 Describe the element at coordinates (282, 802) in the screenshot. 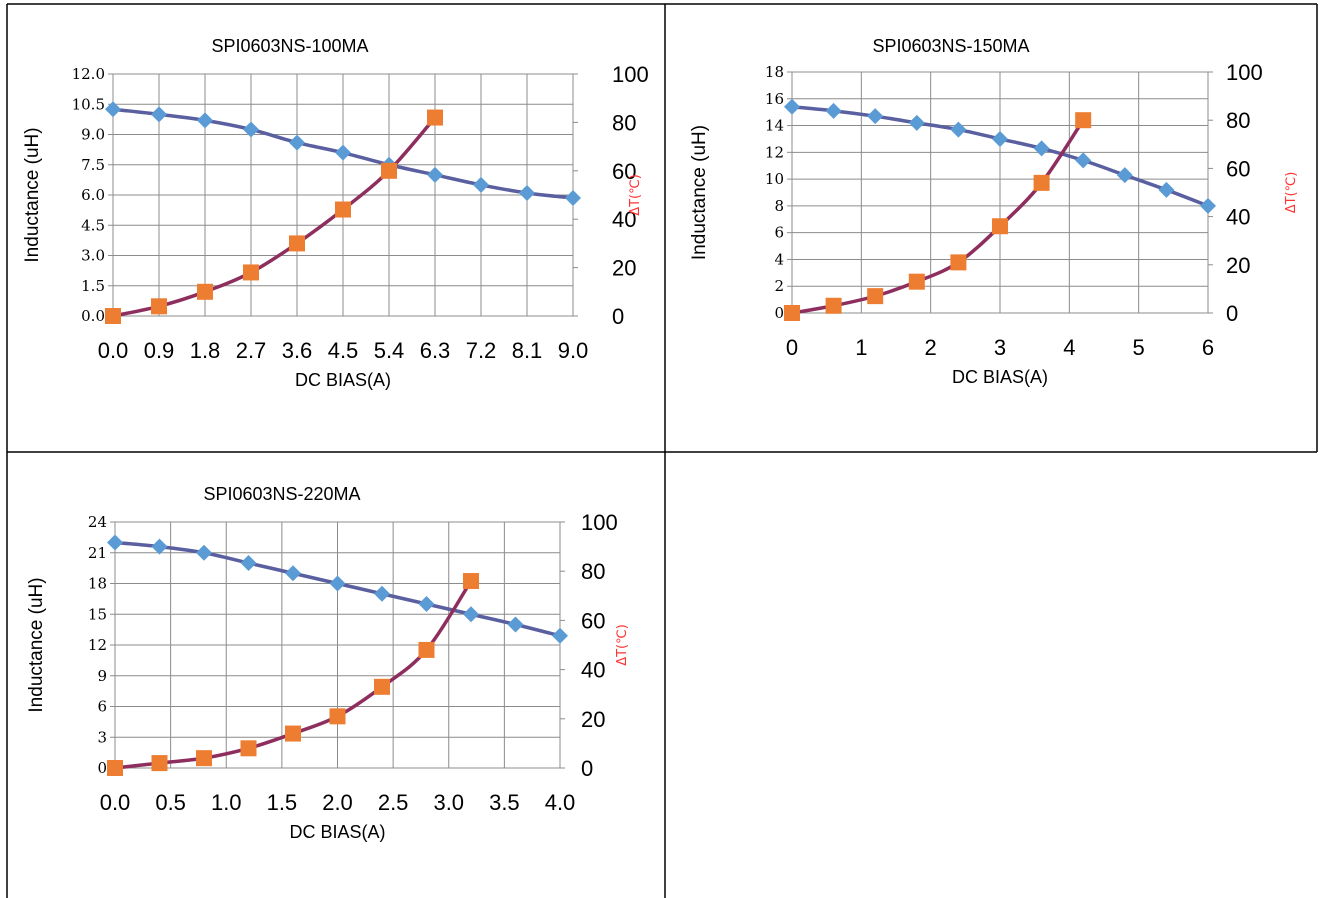

I see `x-tick-label: 1.5` at that location.